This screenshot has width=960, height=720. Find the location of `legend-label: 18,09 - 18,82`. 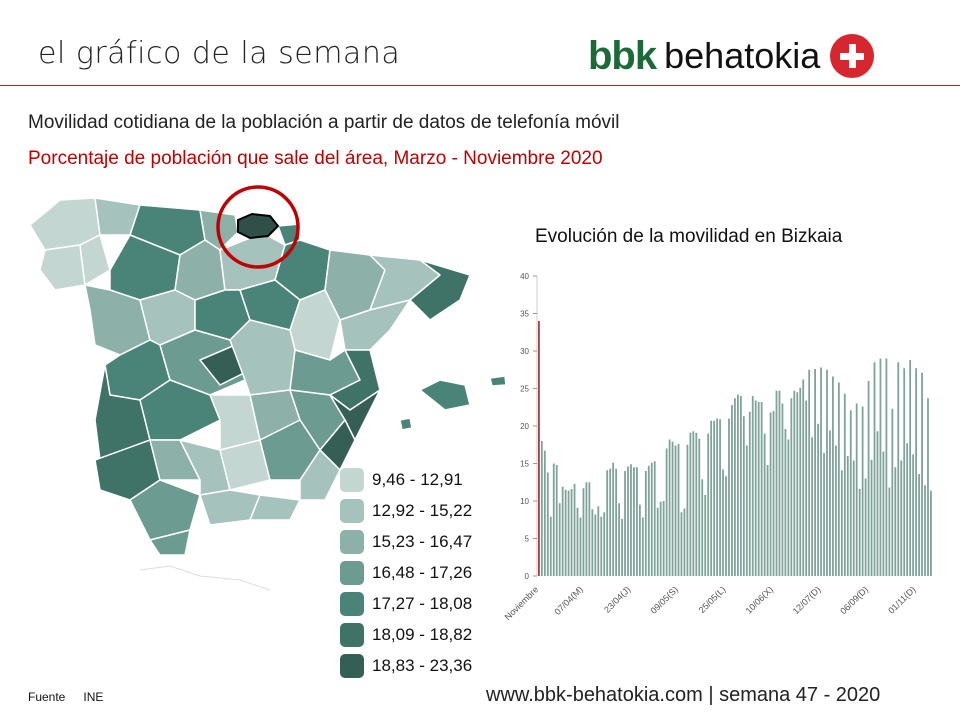

legend-label: 18,09 - 18,82 is located at coordinates (422, 634).